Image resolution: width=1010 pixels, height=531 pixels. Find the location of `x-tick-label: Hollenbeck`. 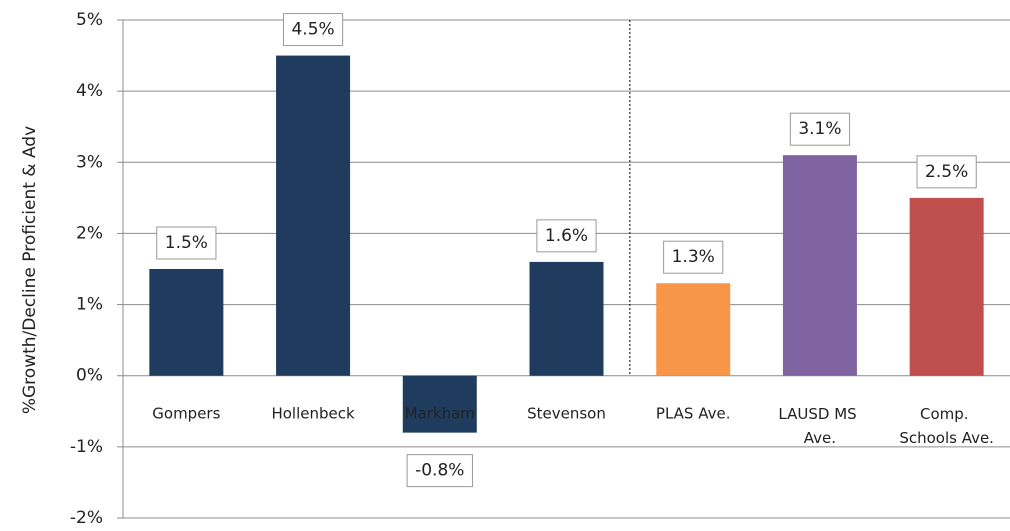

x-tick-label: Hollenbeck is located at coordinates (313, 414).